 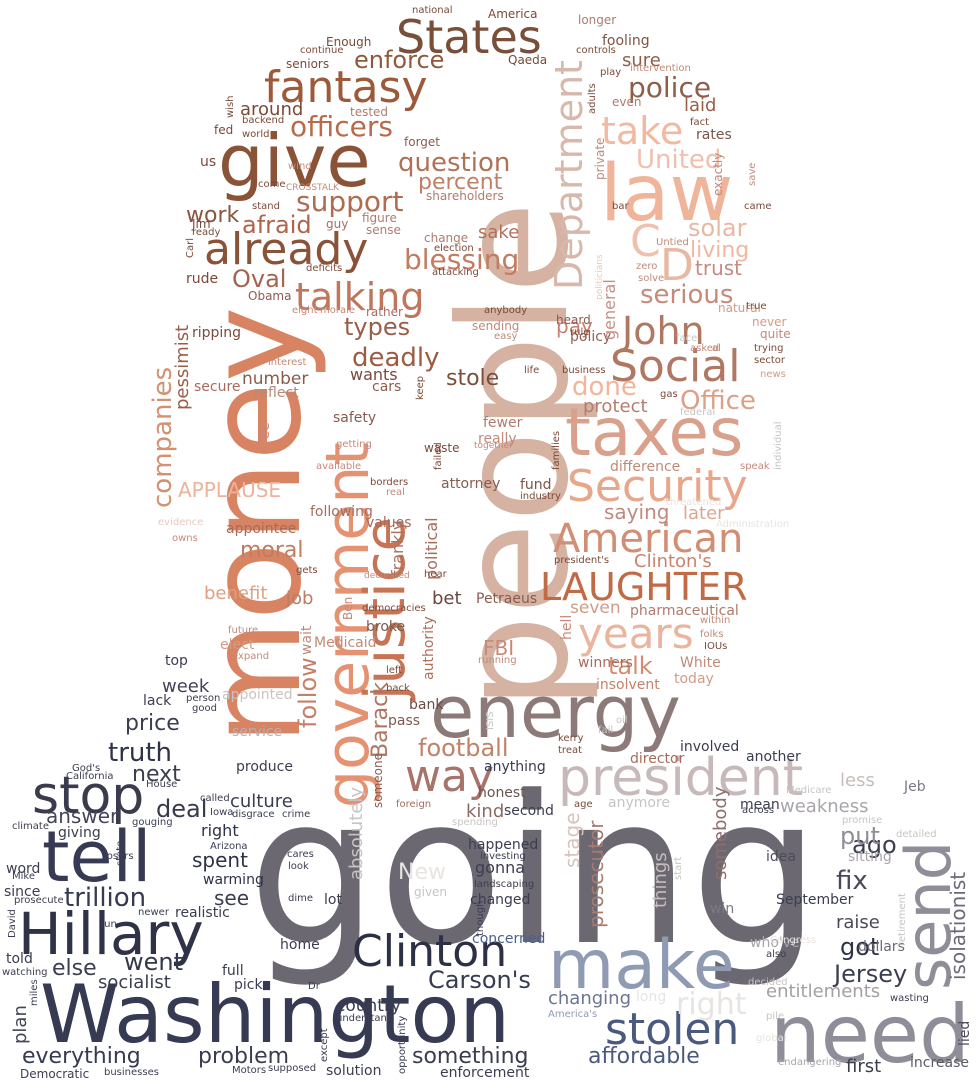 What do you see at coordinates (186, 686) in the screenshot?
I see `word-week: week` at bounding box center [186, 686].